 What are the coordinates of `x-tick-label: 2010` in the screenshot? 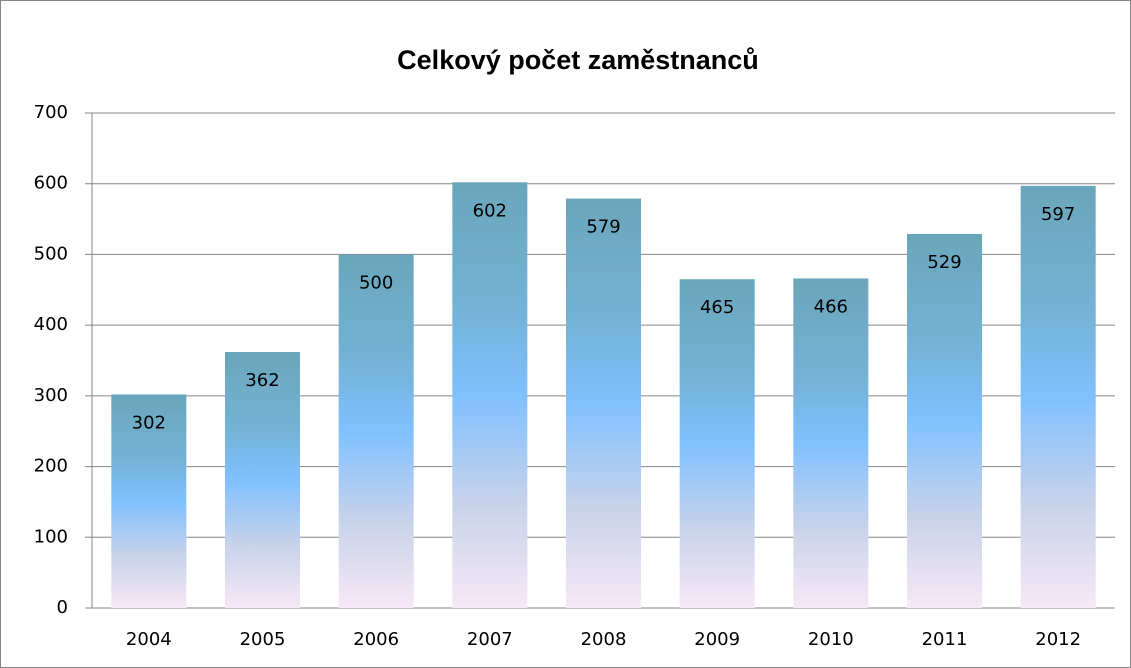 It's located at (831, 639).